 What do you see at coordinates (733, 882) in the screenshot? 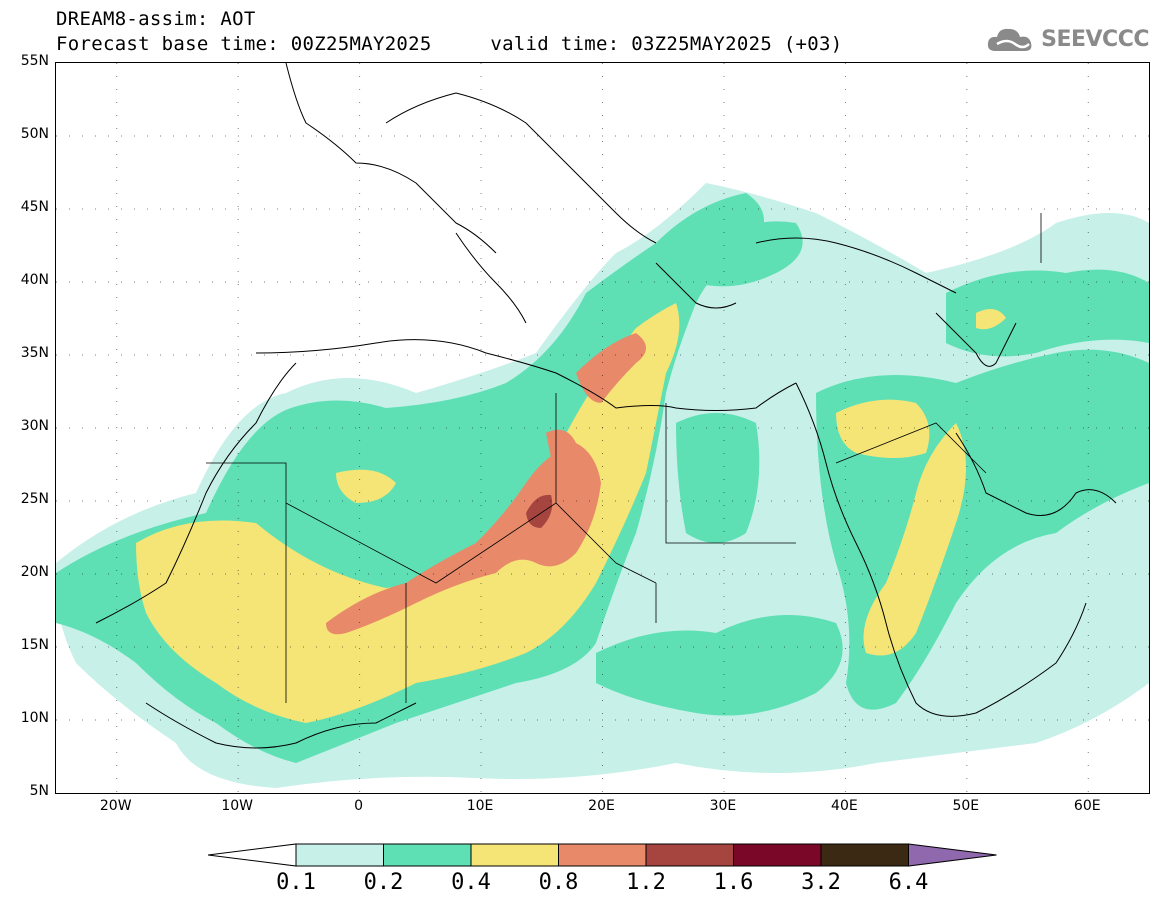
I see `colorbar-label: 1.6` at bounding box center [733, 882].